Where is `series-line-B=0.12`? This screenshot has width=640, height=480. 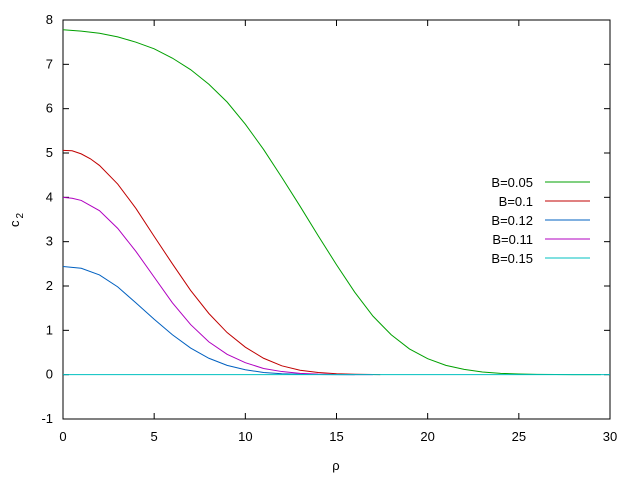 series-line-B=0.12 is located at coordinates (208, 320).